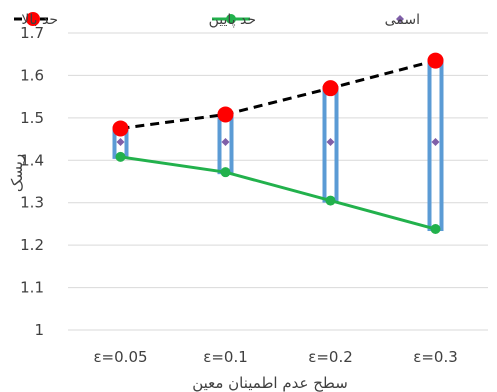 The height and width of the screenshot is (392, 497). I want to click on legend-marker-nominal, so click(400, 19).